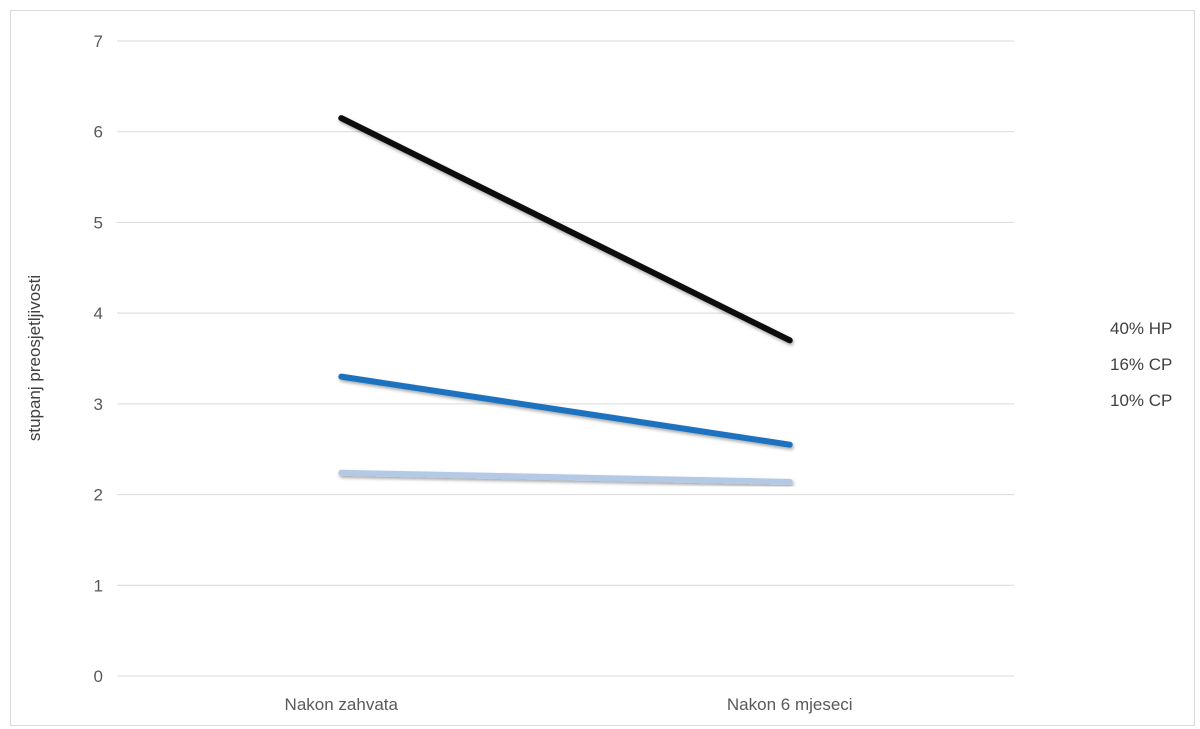 This screenshot has height=729, width=1200. What do you see at coordinates (1141, 364) in the screenshot?
I see `legend-label-1: 16% CP` at bounding box center [1141, 364].